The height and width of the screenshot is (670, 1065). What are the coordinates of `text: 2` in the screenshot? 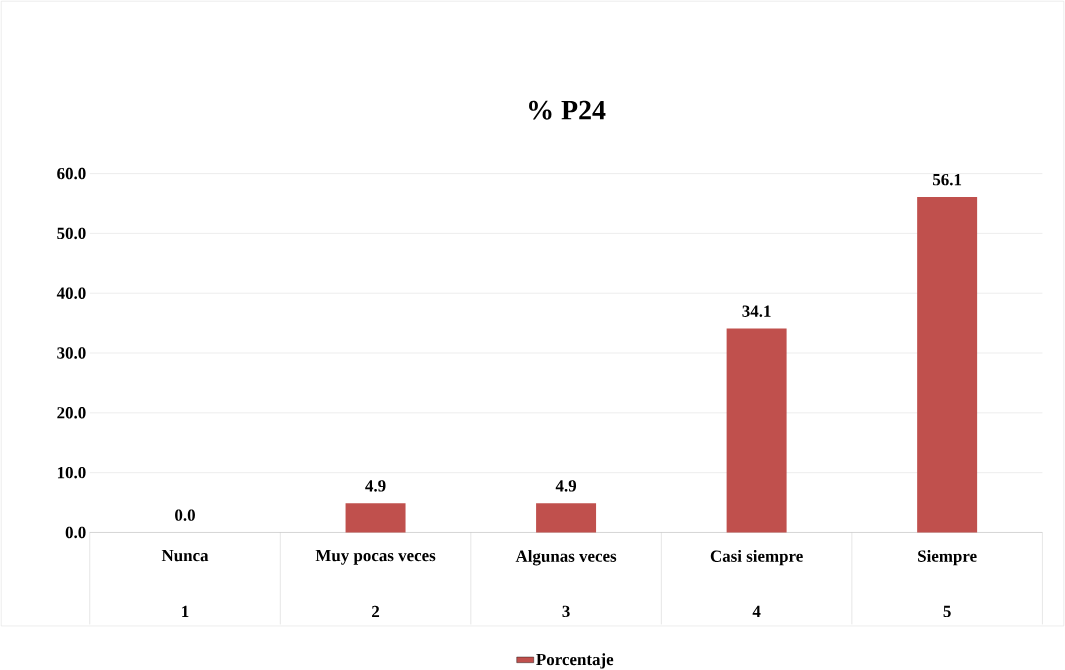 It's located at (376, 611).